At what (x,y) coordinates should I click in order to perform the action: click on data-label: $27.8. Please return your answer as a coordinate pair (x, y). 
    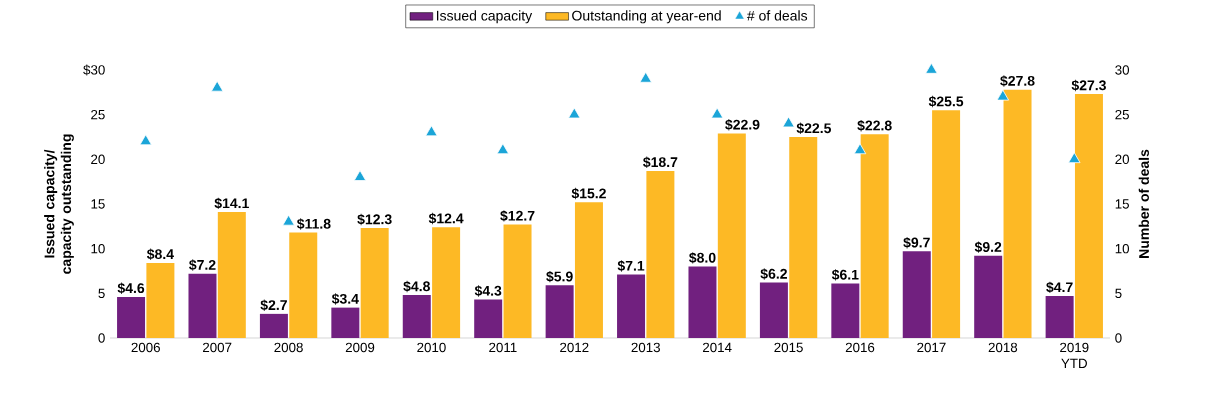
    Looking at the image, I should click on (1017, 81).